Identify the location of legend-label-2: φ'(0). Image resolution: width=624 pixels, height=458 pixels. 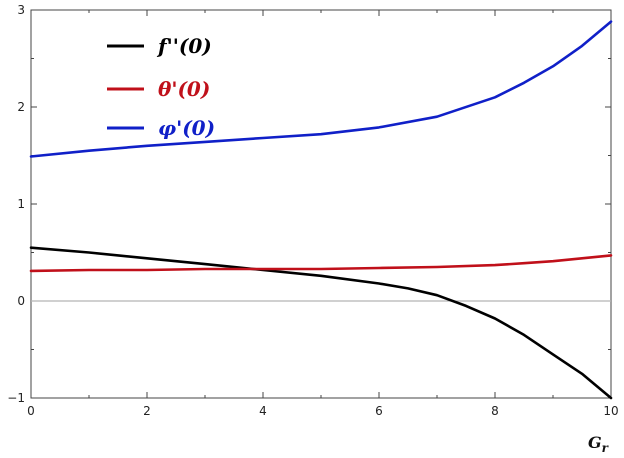
(186, 128).